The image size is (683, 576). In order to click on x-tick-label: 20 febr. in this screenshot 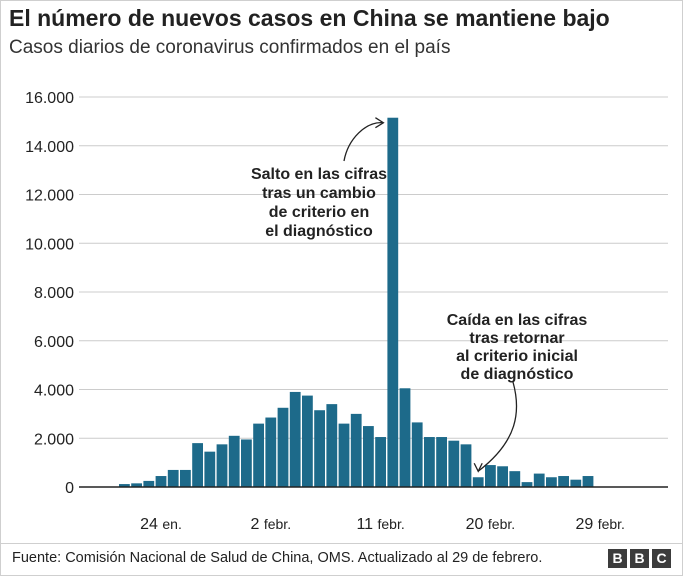, I will do `click(491, 524)`.